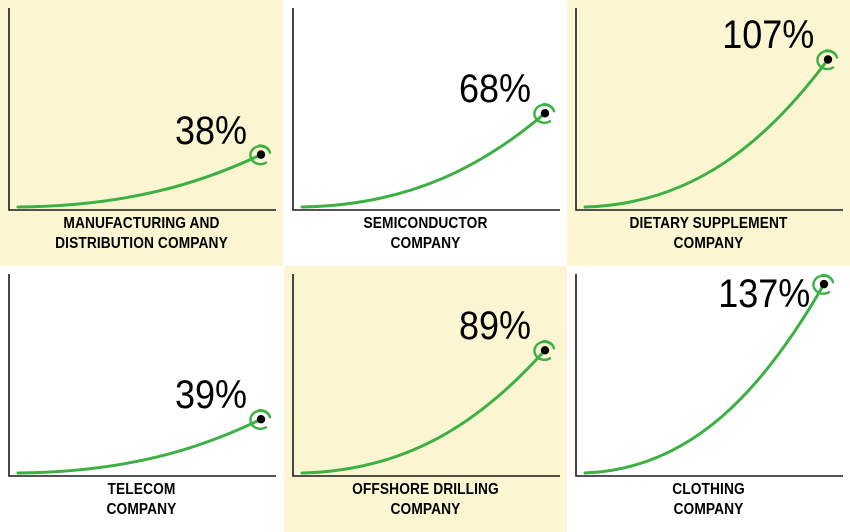 Image resolution: width=850 pixels, height=532 pixels. What do you see at coordinates (708, 500) in the screenshot?
I see `company-label-clothing: CLOTHING COMPANY` at bounding box center [708, 500].